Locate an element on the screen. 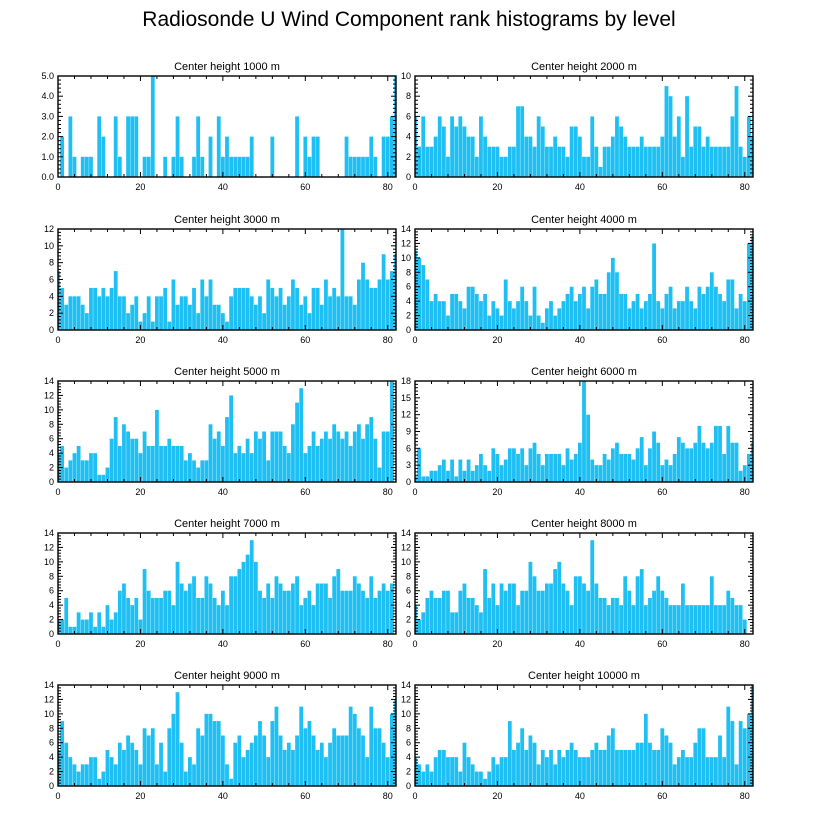 Image resolution: width=818 pixels, height=824 pixels. x-tick-label: 40 is located at coordinates (580, 492).